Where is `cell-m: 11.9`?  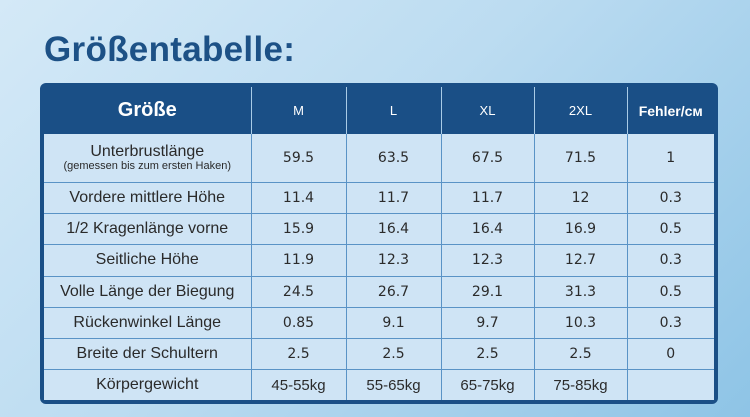
cell-m: 11.9 is located at coordinates (298, 260).